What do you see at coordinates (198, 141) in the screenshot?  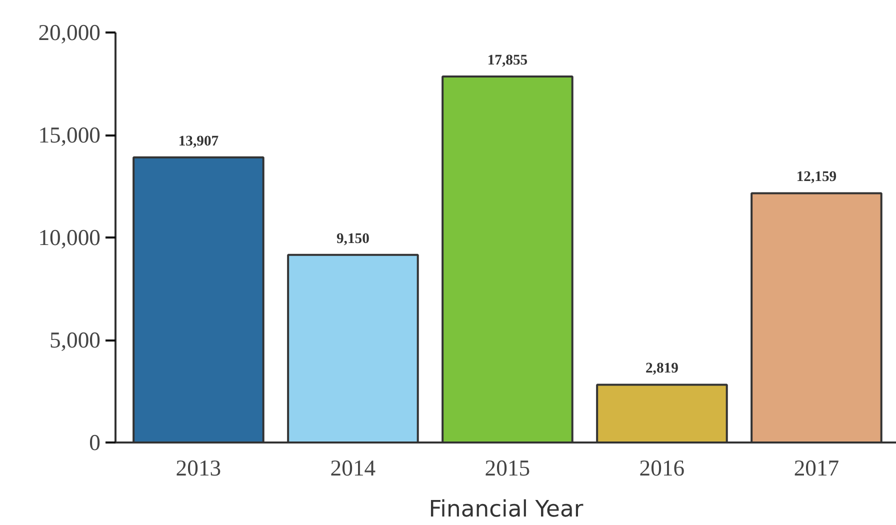 I see `data-label: 13,907` at bounding box center [198, 141].